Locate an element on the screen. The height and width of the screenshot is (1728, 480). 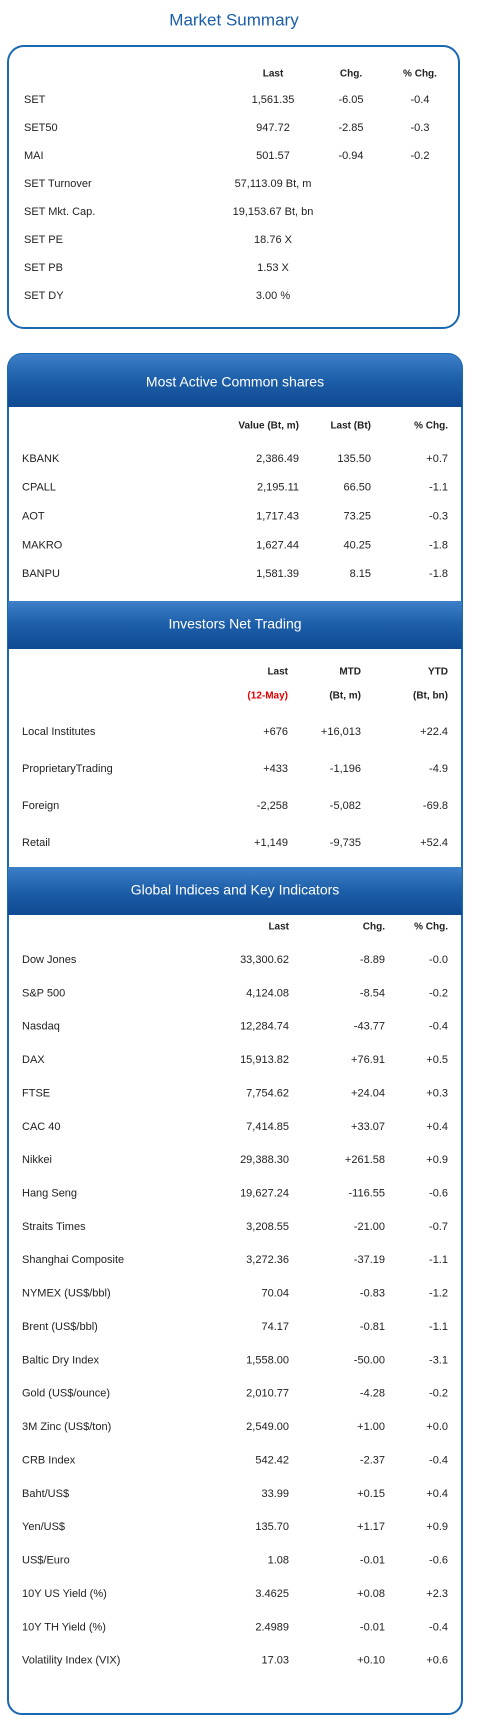
row-label: MAI is located at coordinates (34, 156).